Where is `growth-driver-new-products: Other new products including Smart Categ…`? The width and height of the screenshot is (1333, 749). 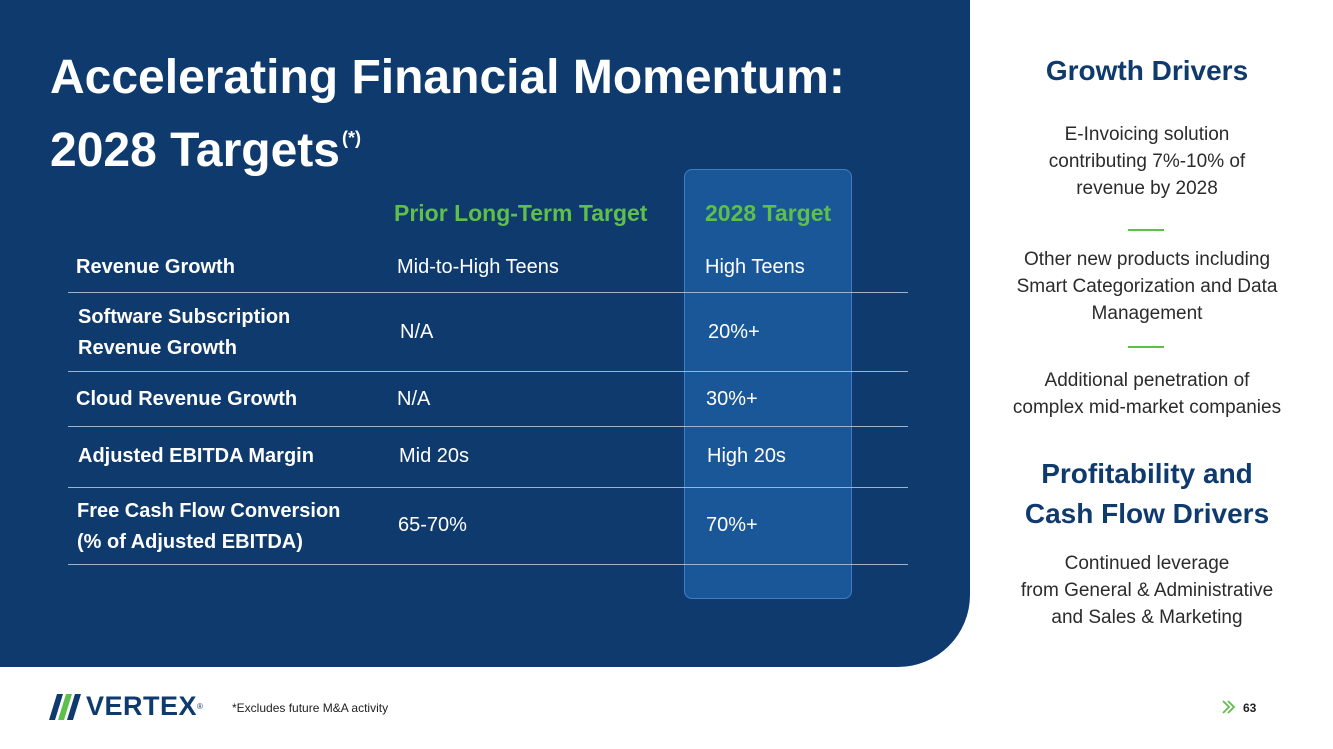 growth-driver-new-products: Other new products including Smart Categ… is located at coordinates (1147, 286).